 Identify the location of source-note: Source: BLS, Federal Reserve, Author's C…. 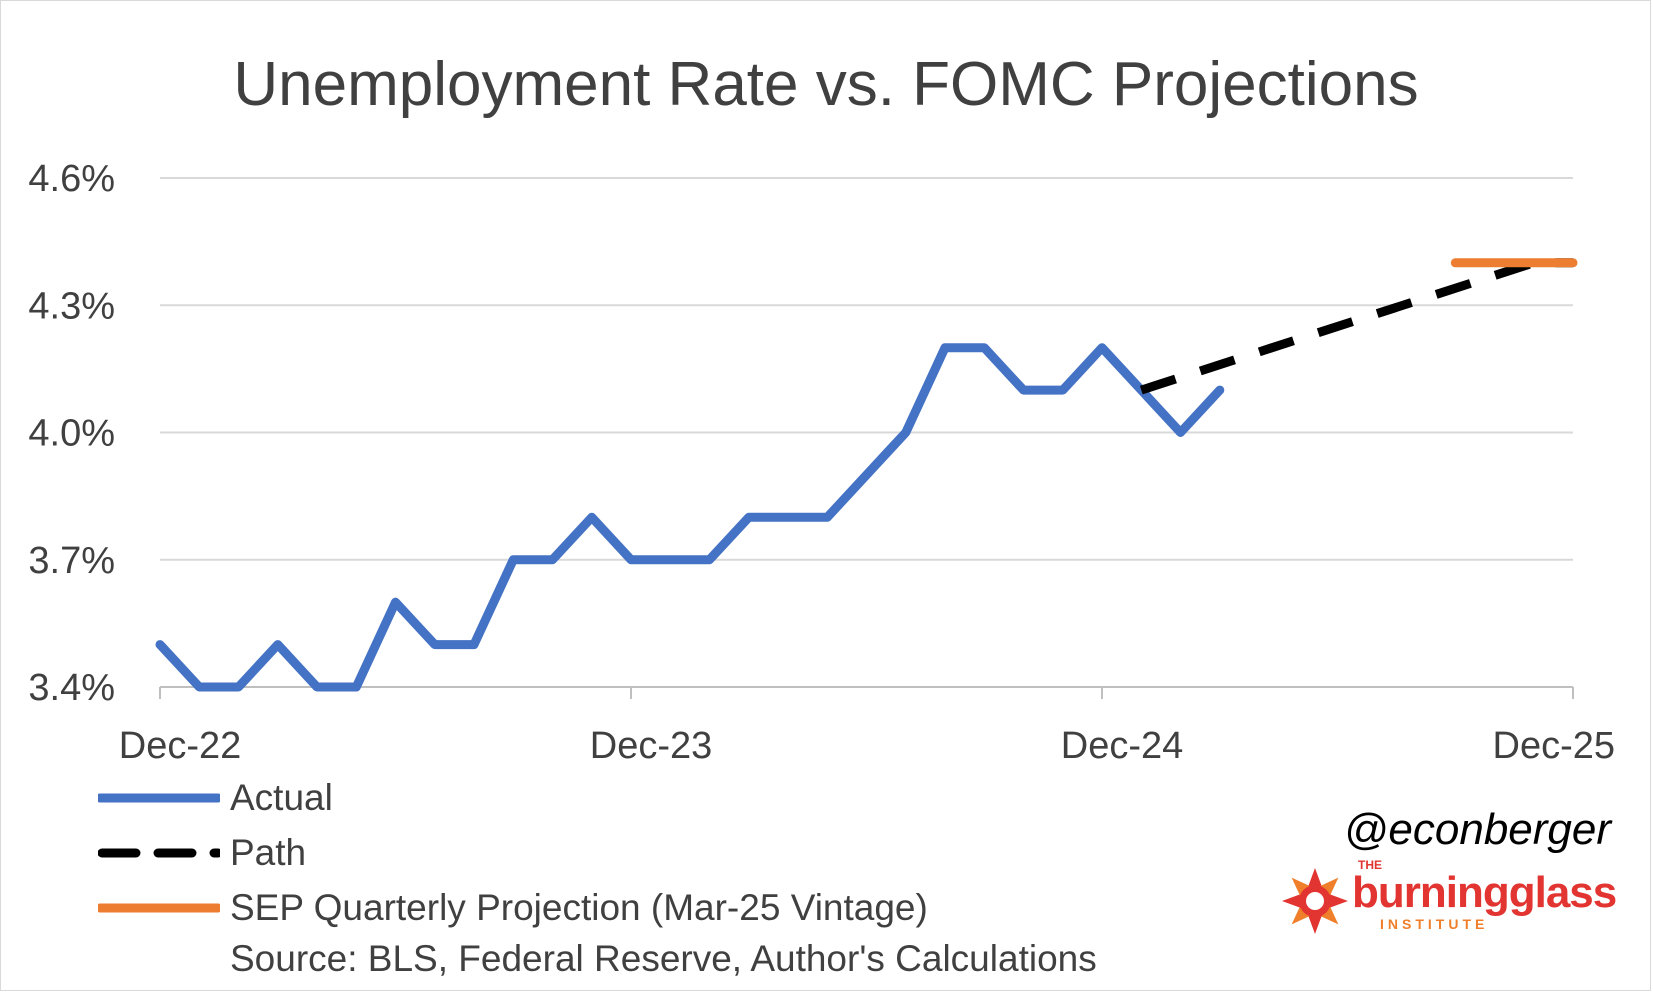
(663, 958).